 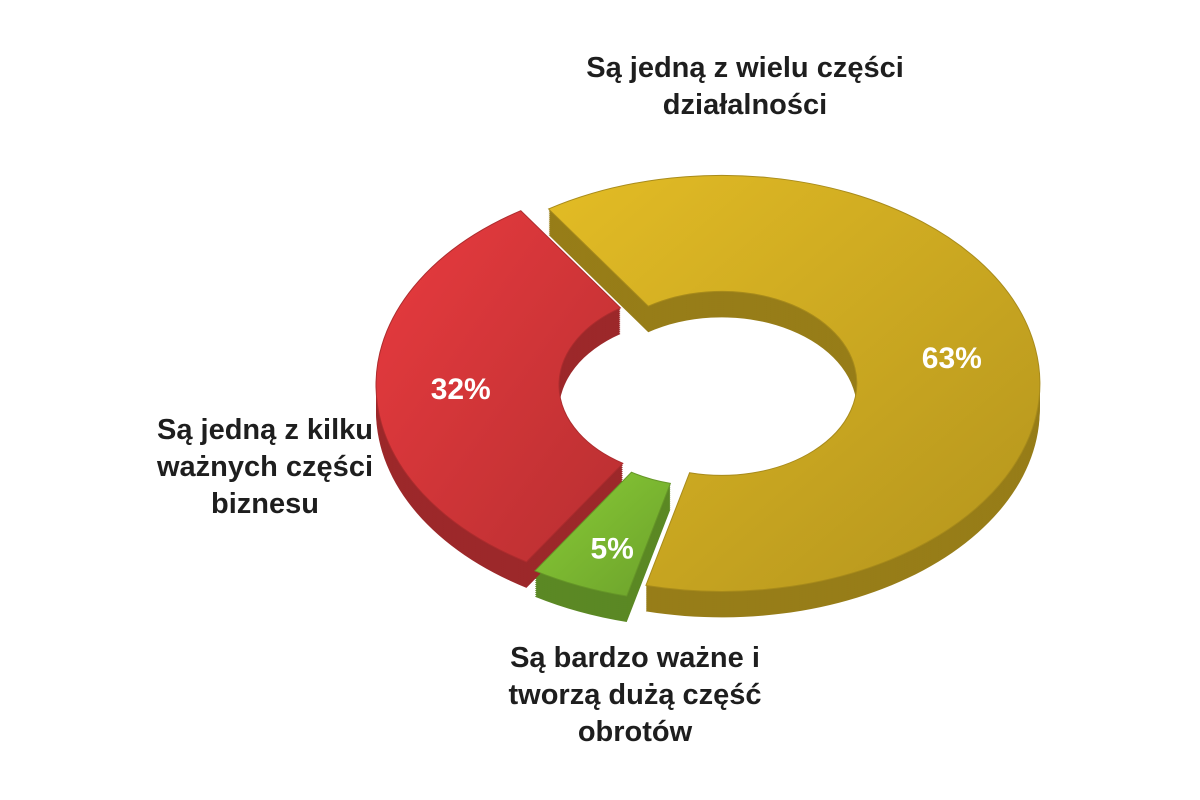 What do you see at coordinates (952, 358) in the screenshot?
I see `value-label: 63%` at bounding box center [952, 358].